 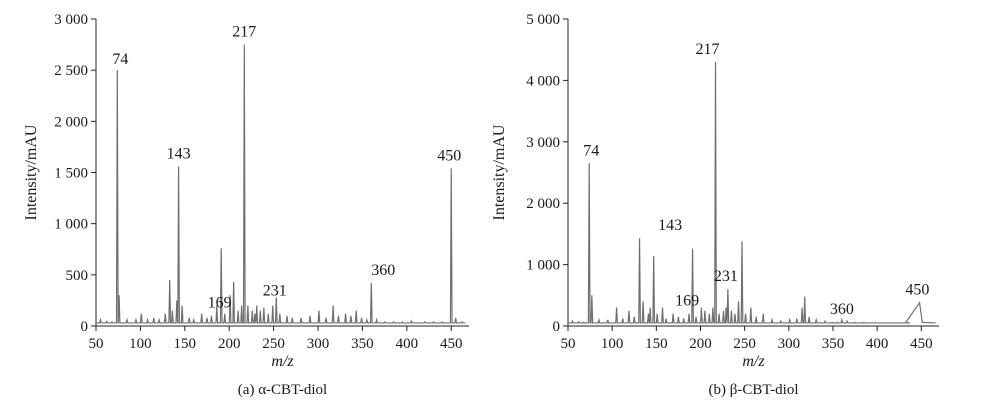 I want to click on y-tick-label: 5 000, so click(x=543, y=20).